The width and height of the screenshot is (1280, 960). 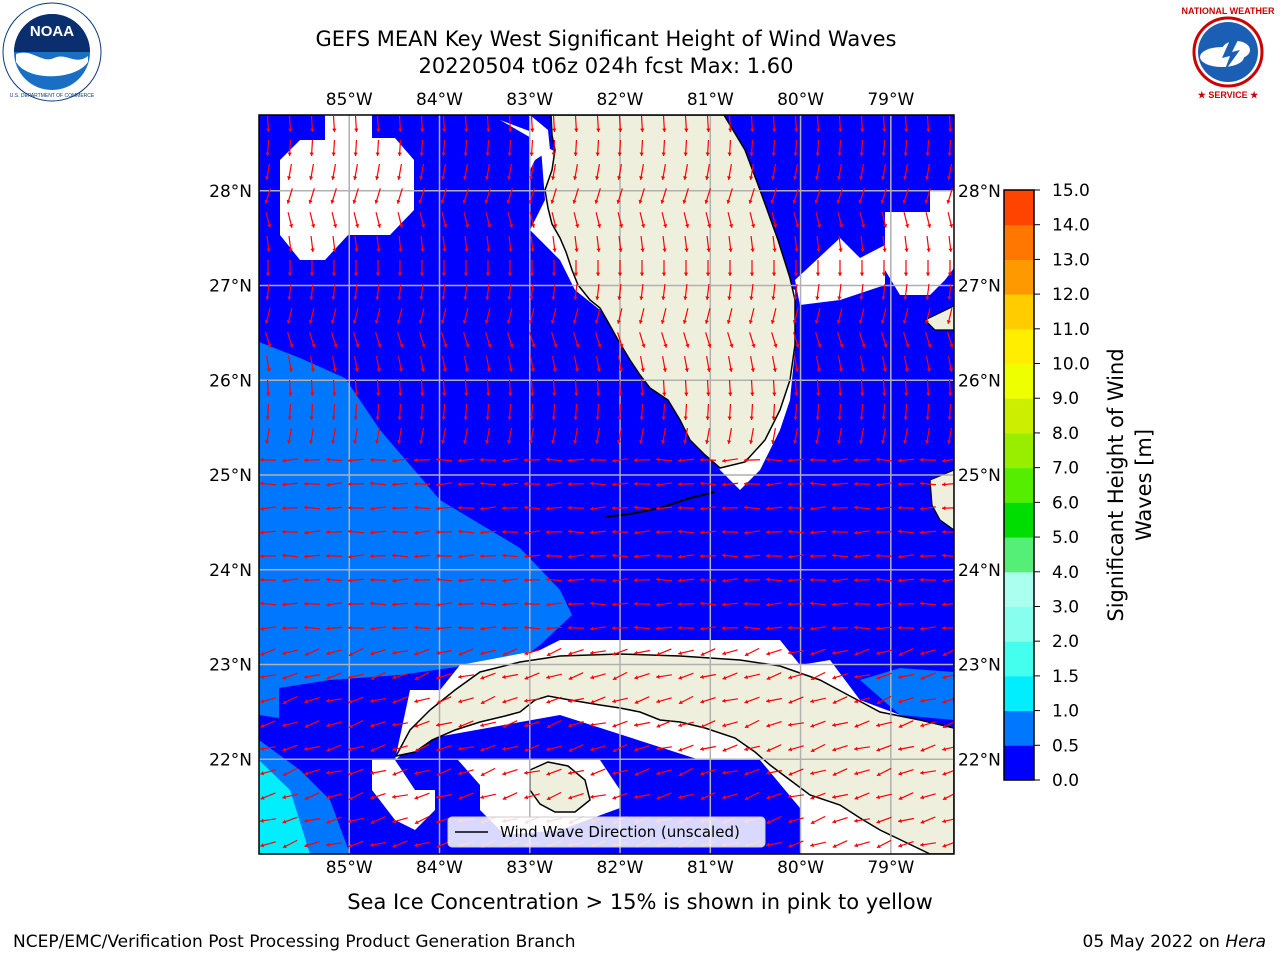 What do you see at coordinates (1065, 573) in the screenshot?
I see `colorbar-tick-label-6: 4.0` at bounding box center [1065, 573].